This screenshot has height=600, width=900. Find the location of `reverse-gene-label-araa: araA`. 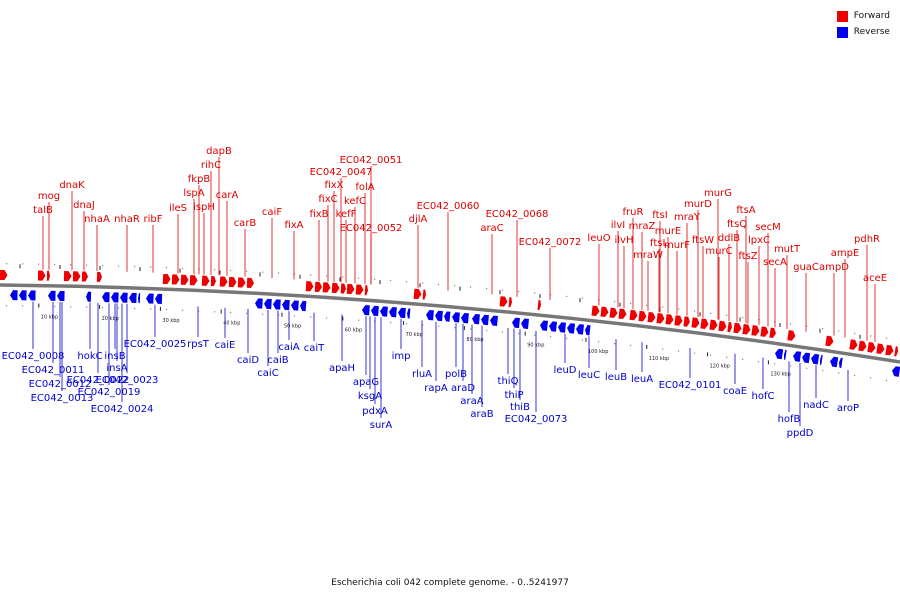

reverse-gene-label-araa: araA is located at coordinates (471, 401).